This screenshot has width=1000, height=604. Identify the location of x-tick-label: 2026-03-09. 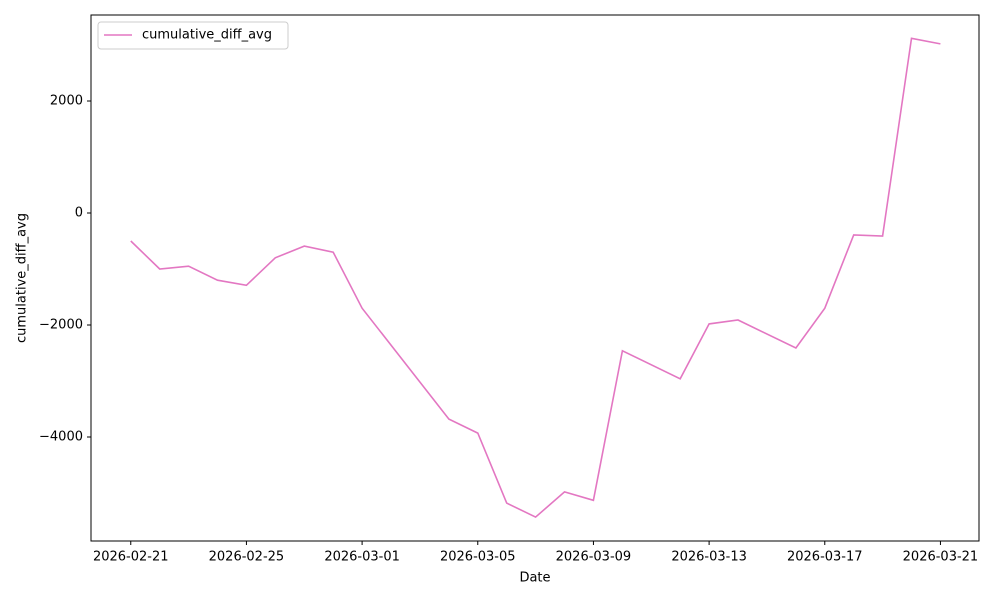
(594, 557).